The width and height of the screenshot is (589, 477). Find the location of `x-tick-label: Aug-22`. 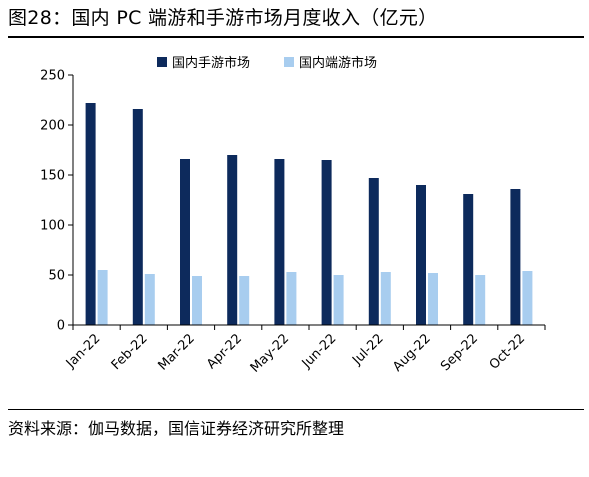

x-tick-label: Aug-22 is located at coordinates (412, 353).